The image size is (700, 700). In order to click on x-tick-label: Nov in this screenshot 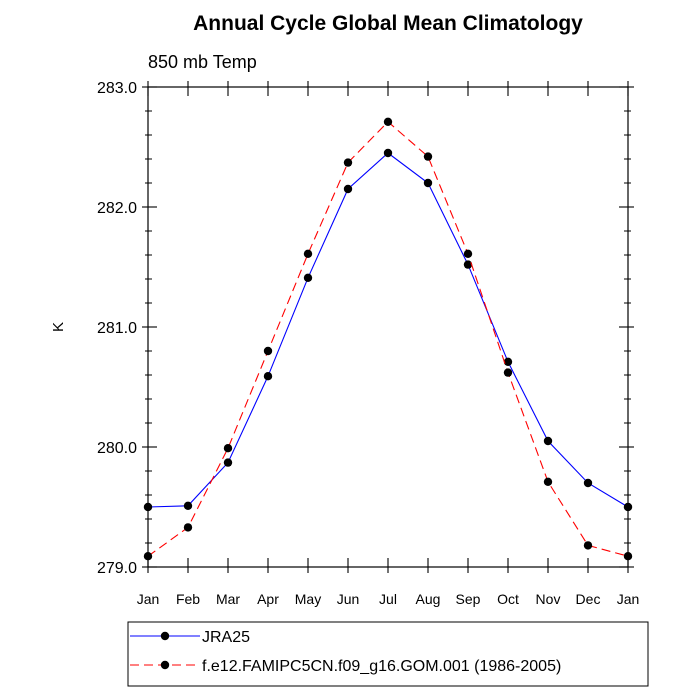, I will do `click(548, 599)`.